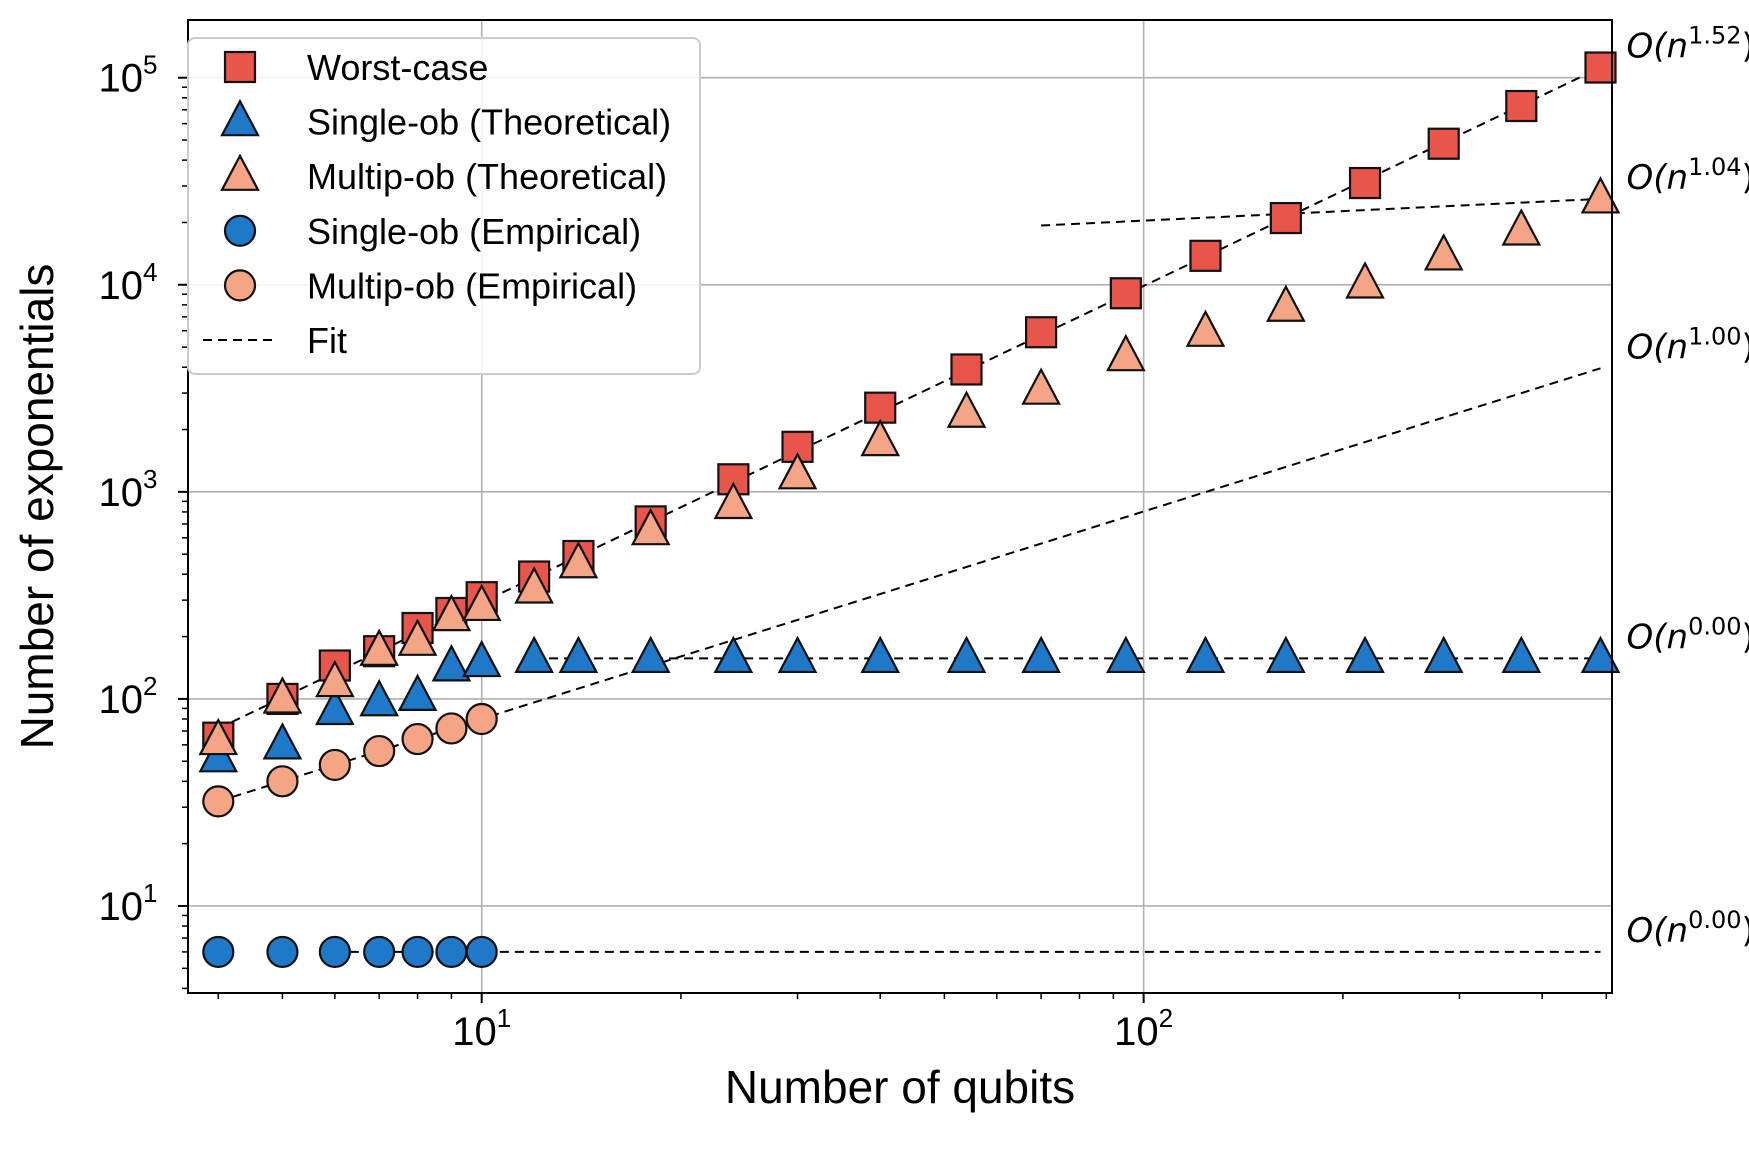 The width and height of the screenshot is (1749, 1150). Describe the element at coordinates (1687, 486) in the screenshot. I see `fit-annotations: O(n1.52) O(n1.04) O(n1.00) O(n0.00) O(n0.00)` at that location.